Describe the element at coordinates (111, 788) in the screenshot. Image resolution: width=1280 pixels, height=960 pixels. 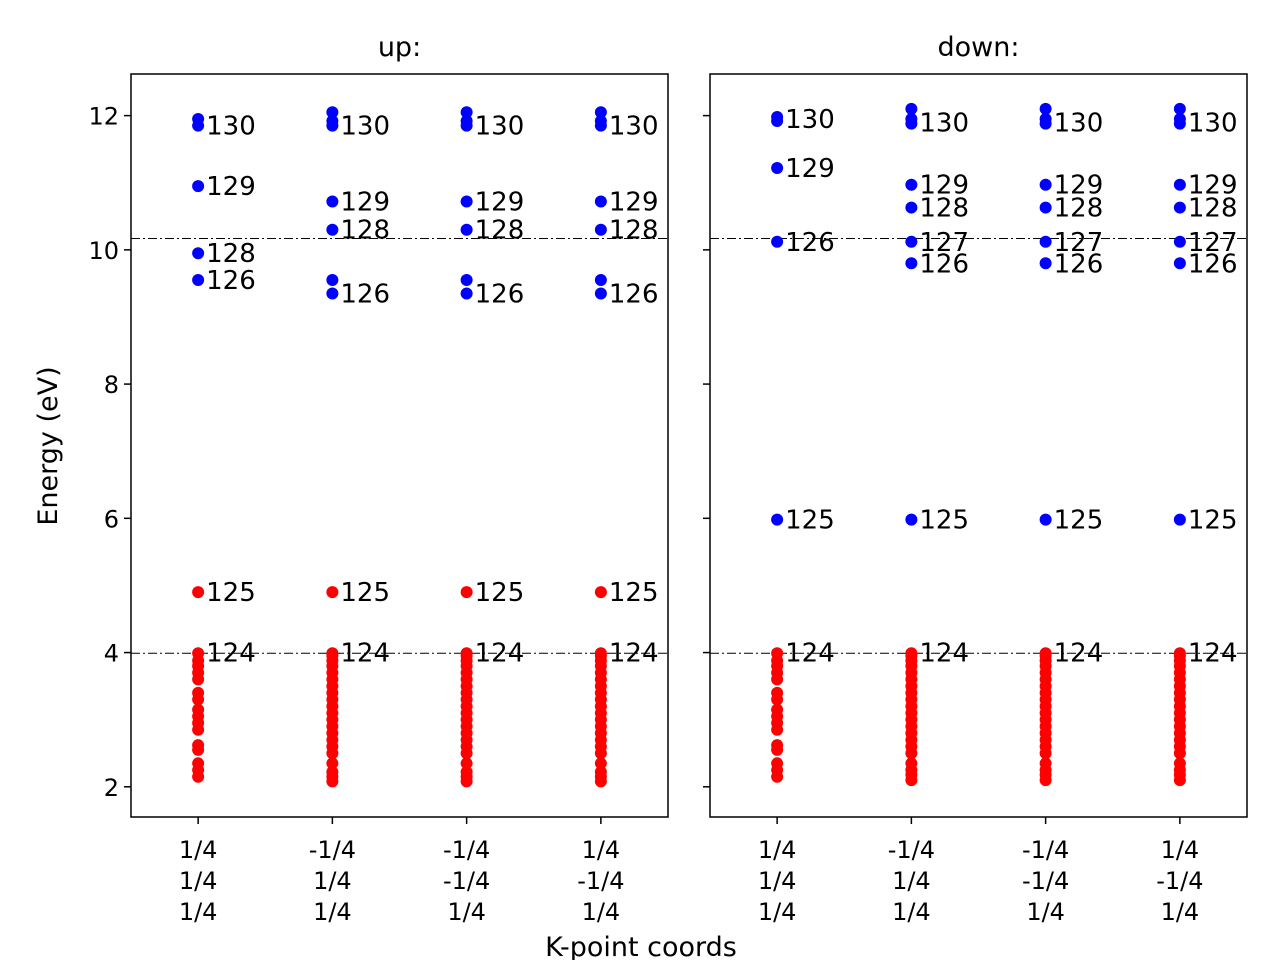
I see `y-tick-label: 2` at that location.